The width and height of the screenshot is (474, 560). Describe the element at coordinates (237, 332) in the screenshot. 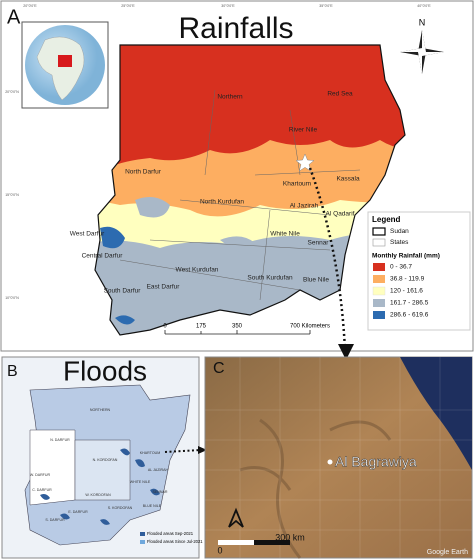

I see `scale-line` at that location.